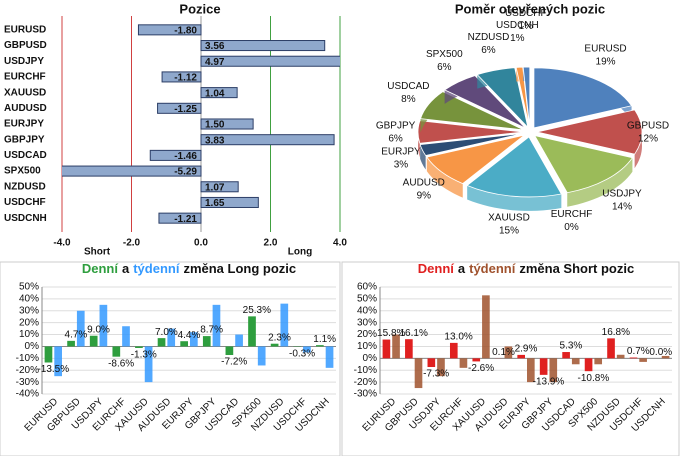 The image size is (680, 456). What do you see at coordinates (215, 46) in the screenshot?
I see `value-label: 3.56` at bounding box center [215, 46].